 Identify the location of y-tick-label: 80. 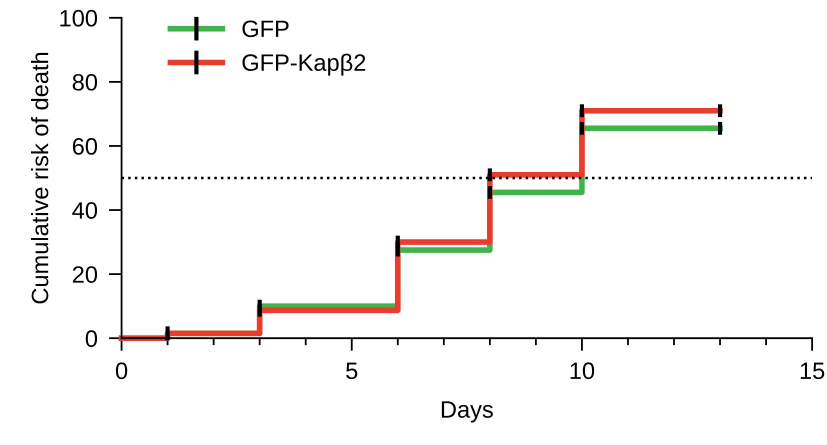
(85, 82).